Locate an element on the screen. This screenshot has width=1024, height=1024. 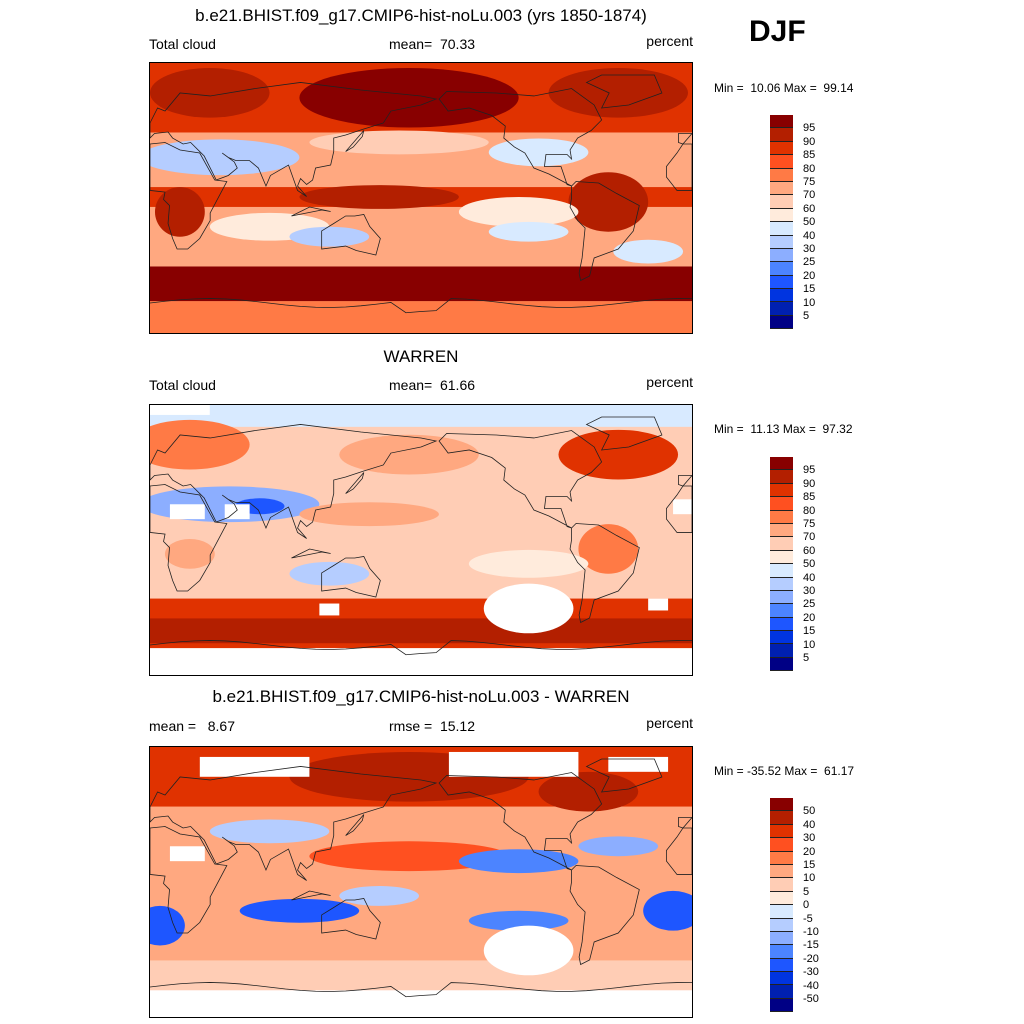
panel1-mean-label: mean= 70.33 is located at coordinates (432, 44).